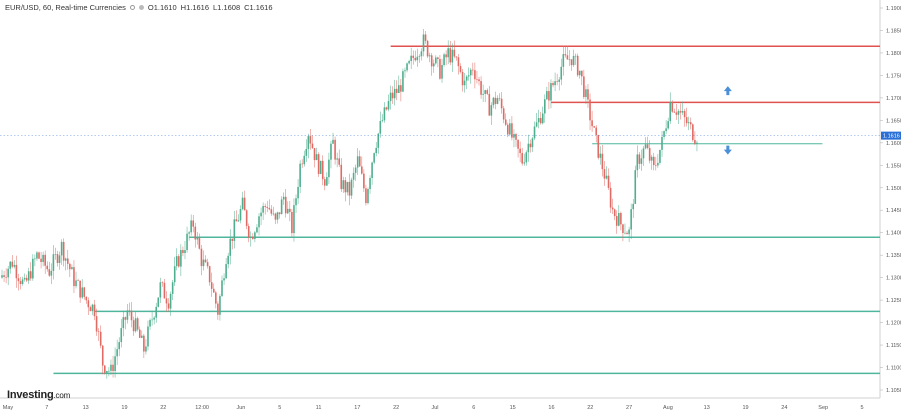 The height and width of the screenshot is (414, 901). I want to click on time-tick-label: Aug, so click(668, 408).